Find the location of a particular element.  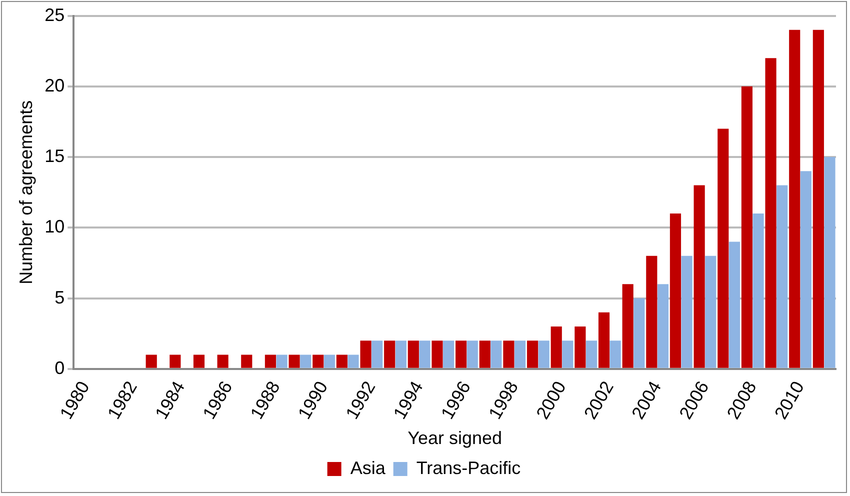

y-tick-label: 15 is located at coordinates (54, 156).